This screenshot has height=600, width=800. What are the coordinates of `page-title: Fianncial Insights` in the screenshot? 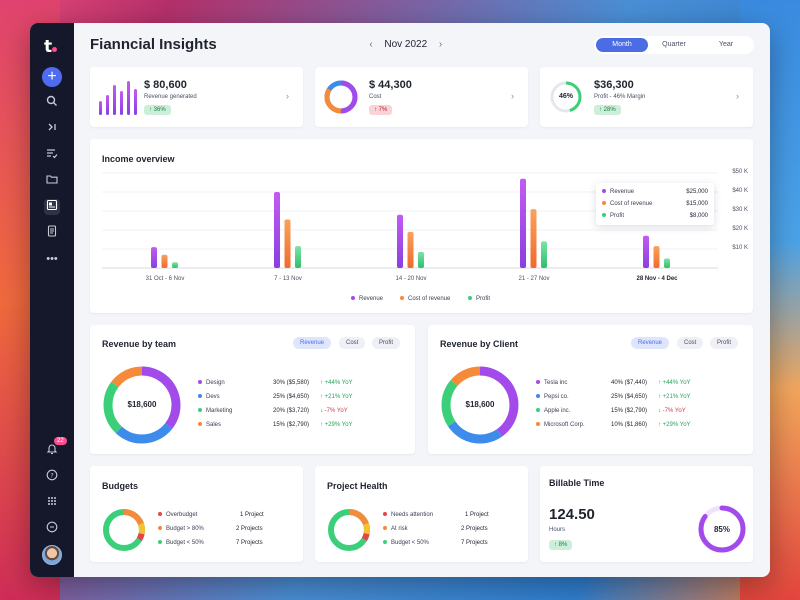 It's located at (153, 44).